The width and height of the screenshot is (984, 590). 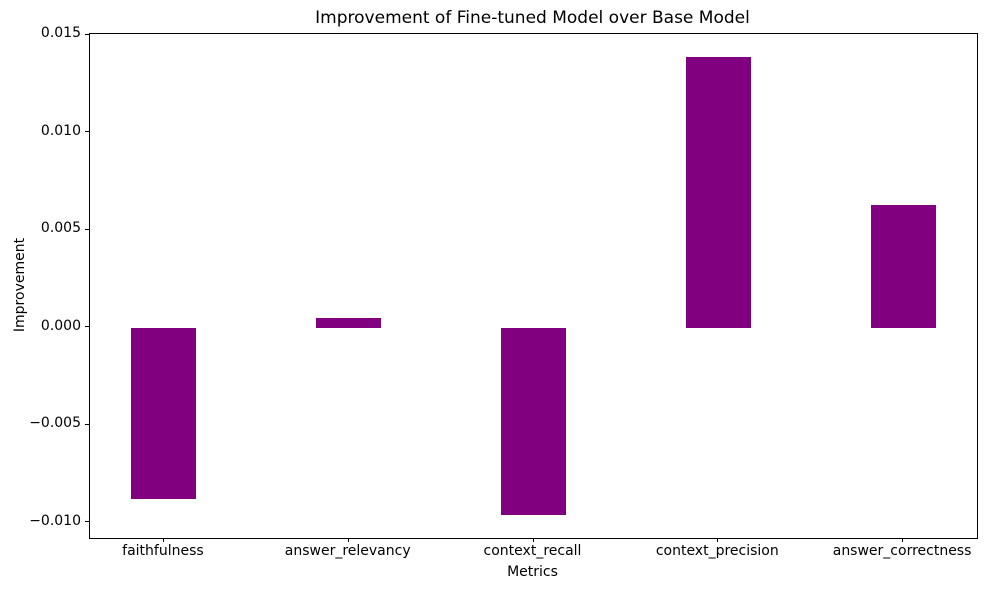 I want to click on x-tick-label-context_precision: context_precision, so click(x=717, y=551).